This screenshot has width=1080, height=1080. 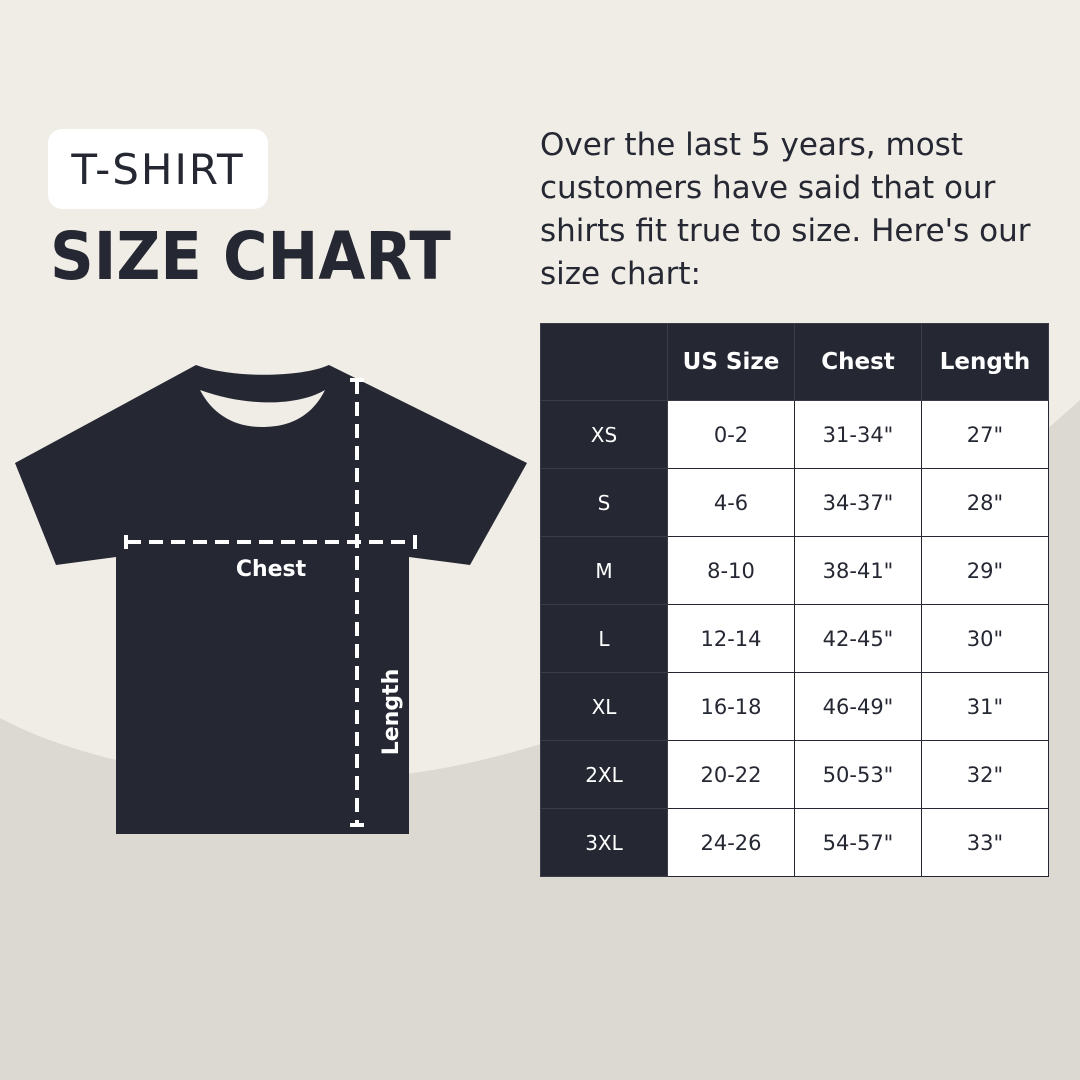 What do you see at coordinates (731, 570) in the screenshot?
I see `table-cell: 8-10` at bounding box center [731, 570].